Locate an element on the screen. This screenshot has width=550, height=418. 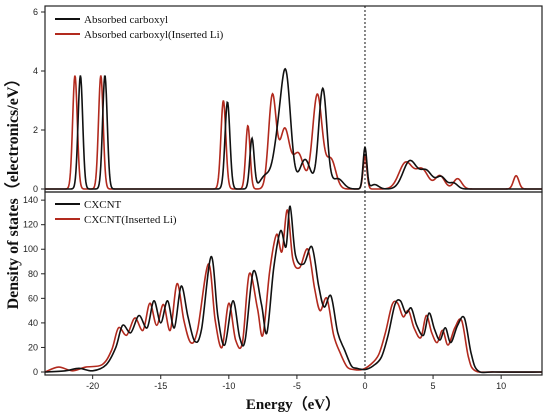
bottom-legend: CXCNT CXCNT(Inserted Li) is located at coordinates (116, 212).